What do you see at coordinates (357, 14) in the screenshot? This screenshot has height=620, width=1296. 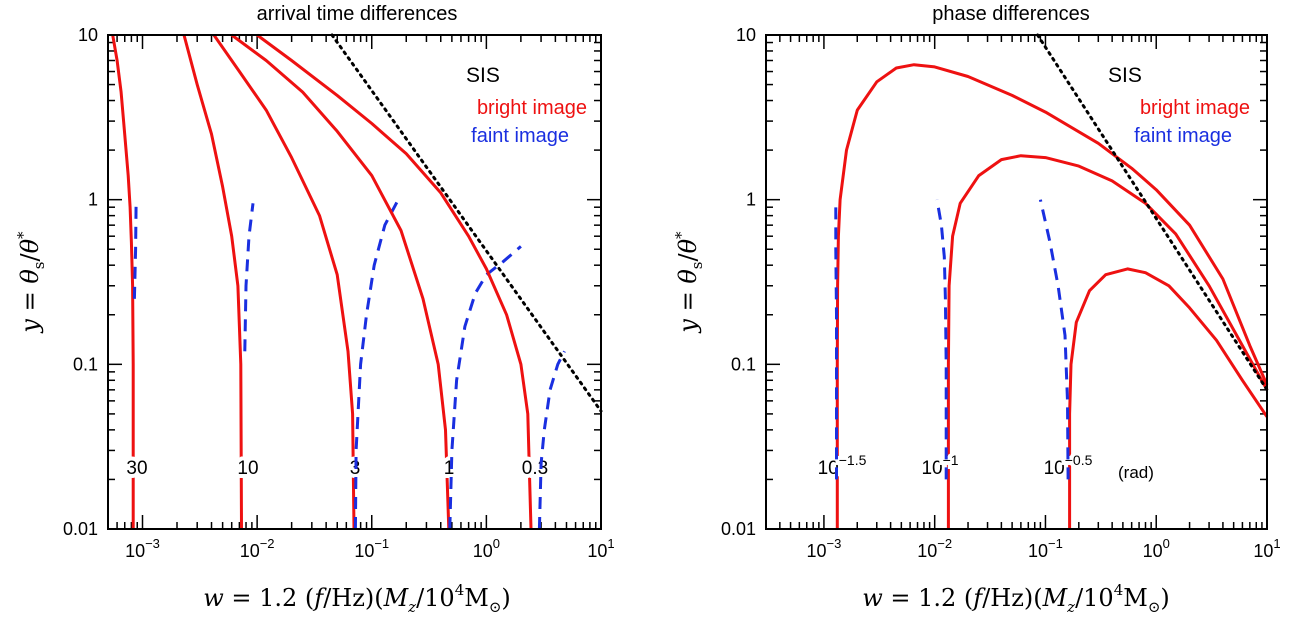 I see `chart-title: arrival time differences` at bounding box center [357, 14].